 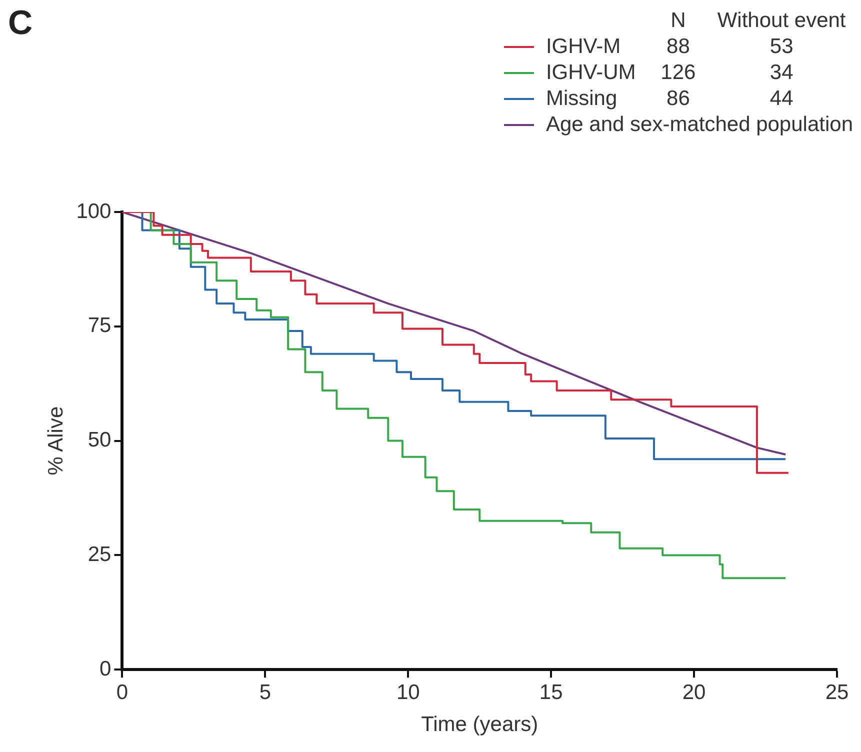 I want to click on y-axis-title: % Alive, so click(x=56, y=441).